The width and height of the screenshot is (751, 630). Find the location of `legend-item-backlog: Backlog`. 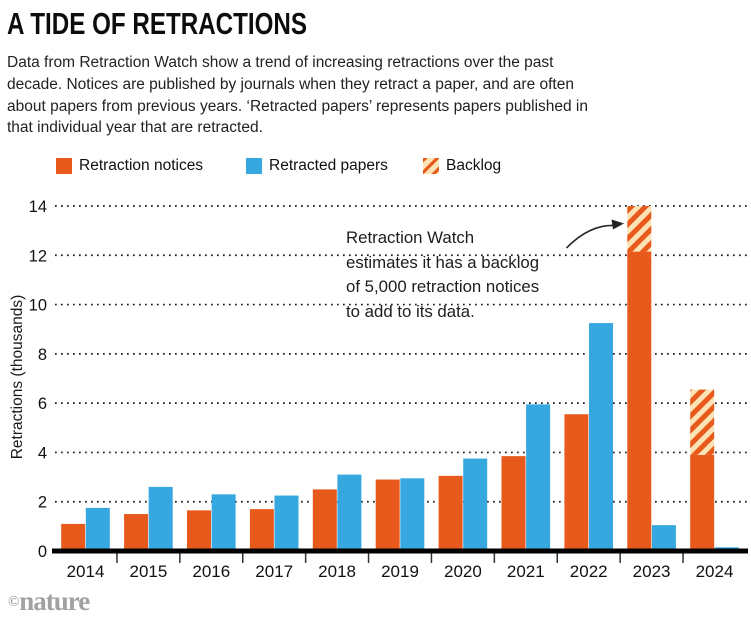

legend-item-backlog: Backlog is located at coordinates (462, 166).